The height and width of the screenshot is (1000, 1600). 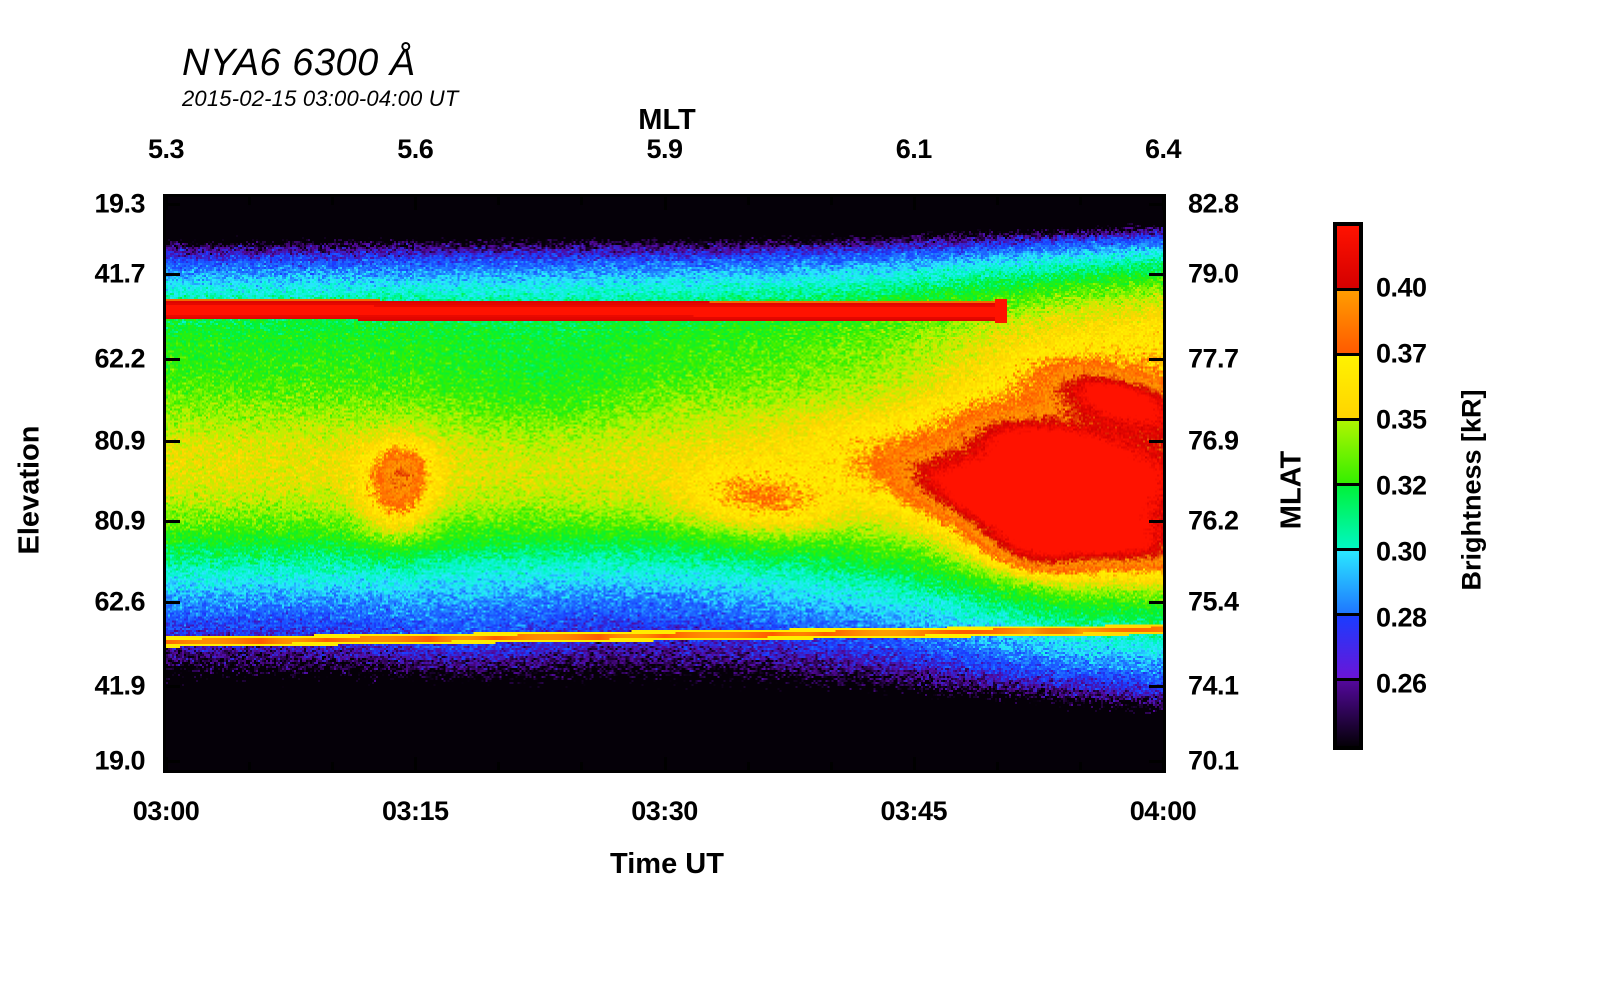 I want to click on colorbar-tick-label: 0.30, so click(x=1401, y=551).